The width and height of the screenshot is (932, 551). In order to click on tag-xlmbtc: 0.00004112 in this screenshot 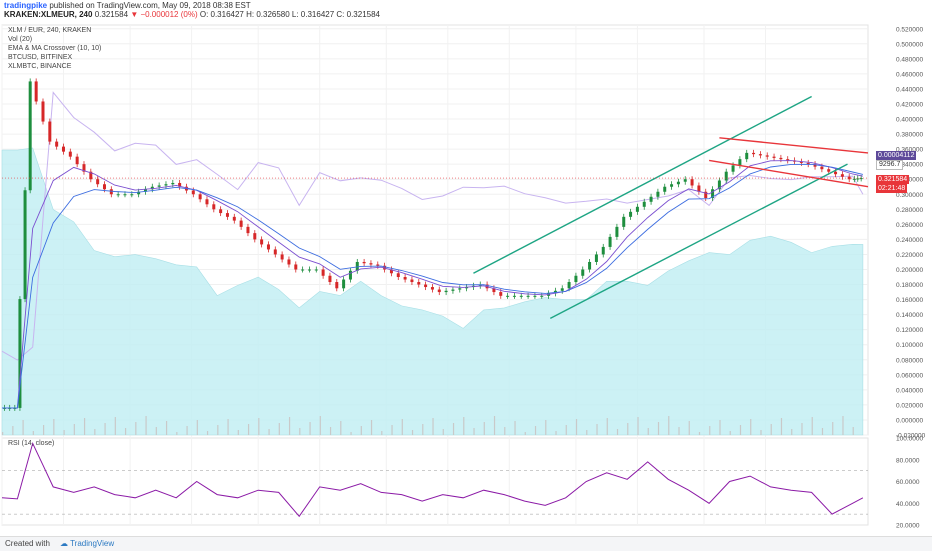, I will do `click(896, 155)`.